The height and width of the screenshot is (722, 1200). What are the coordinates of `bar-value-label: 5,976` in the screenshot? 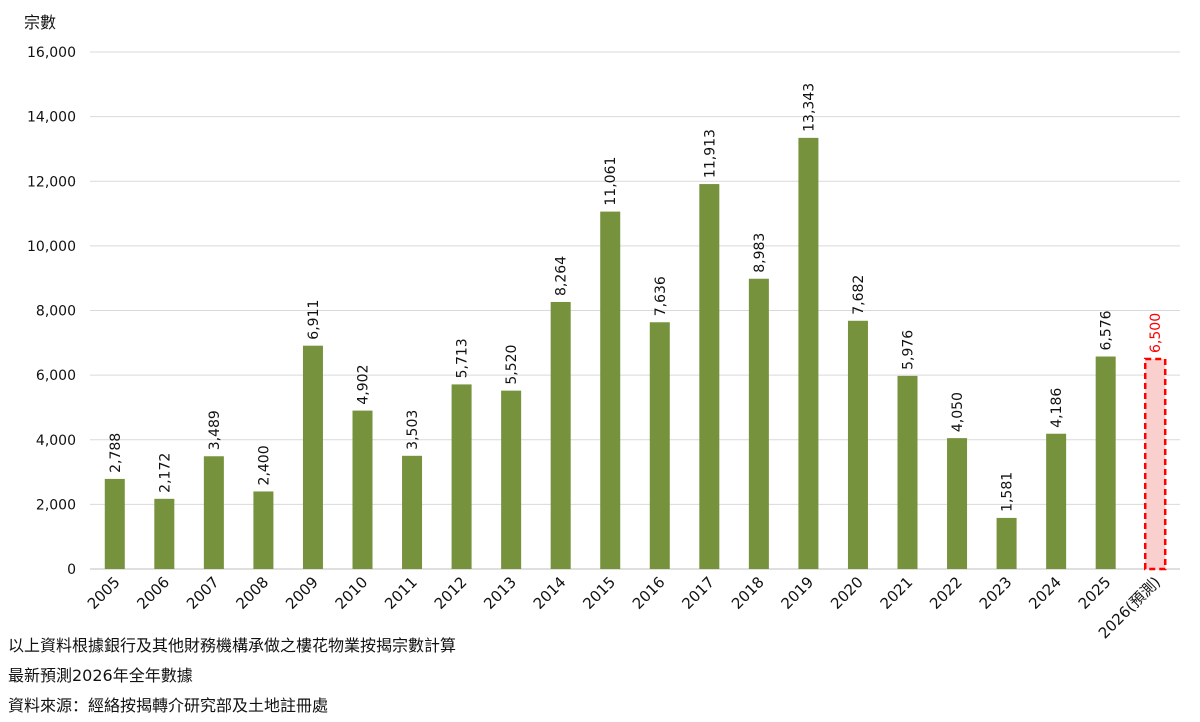 It's located at (909, 350).